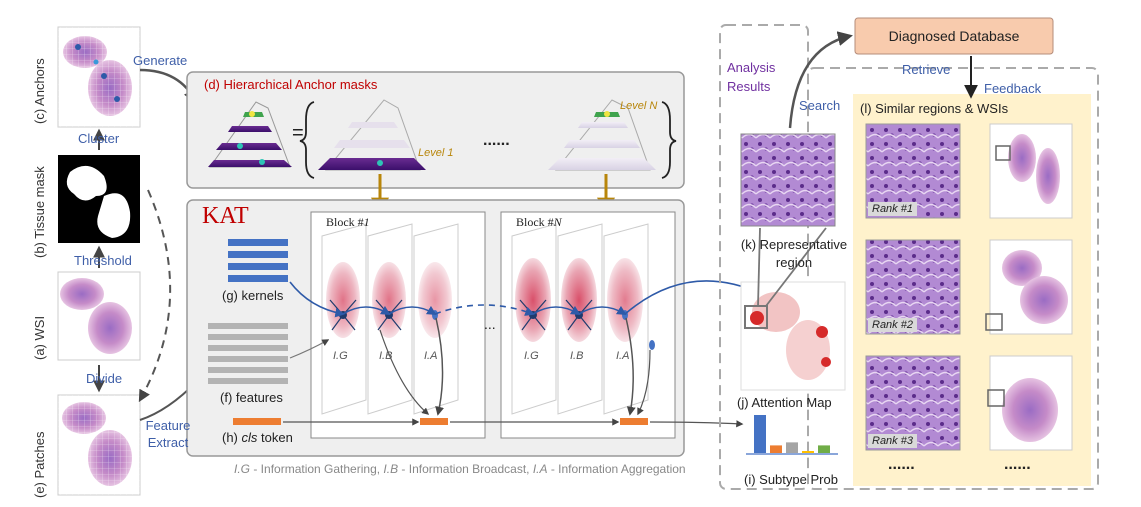 This screenshot has width=1141, height=507. Describe the element at coordinates (784, 402) in the screenshot. I see `attention-map-label: (j) Attention Map` at that location.